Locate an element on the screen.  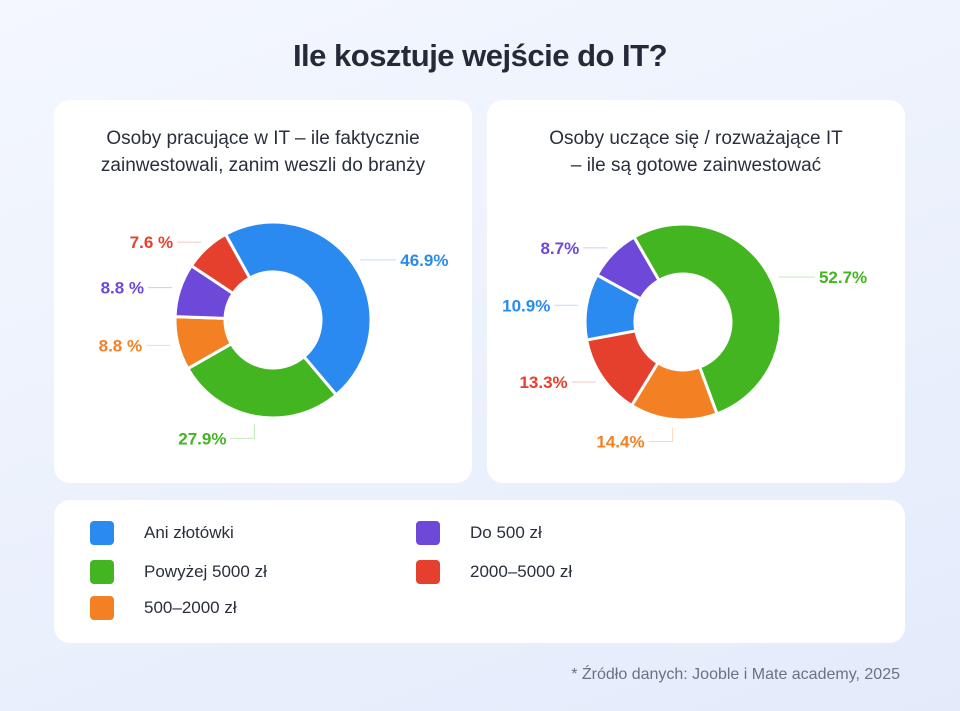
title-line: Osoby pracujące w IT – ile faktycznie is located at coordinates (263, 138).